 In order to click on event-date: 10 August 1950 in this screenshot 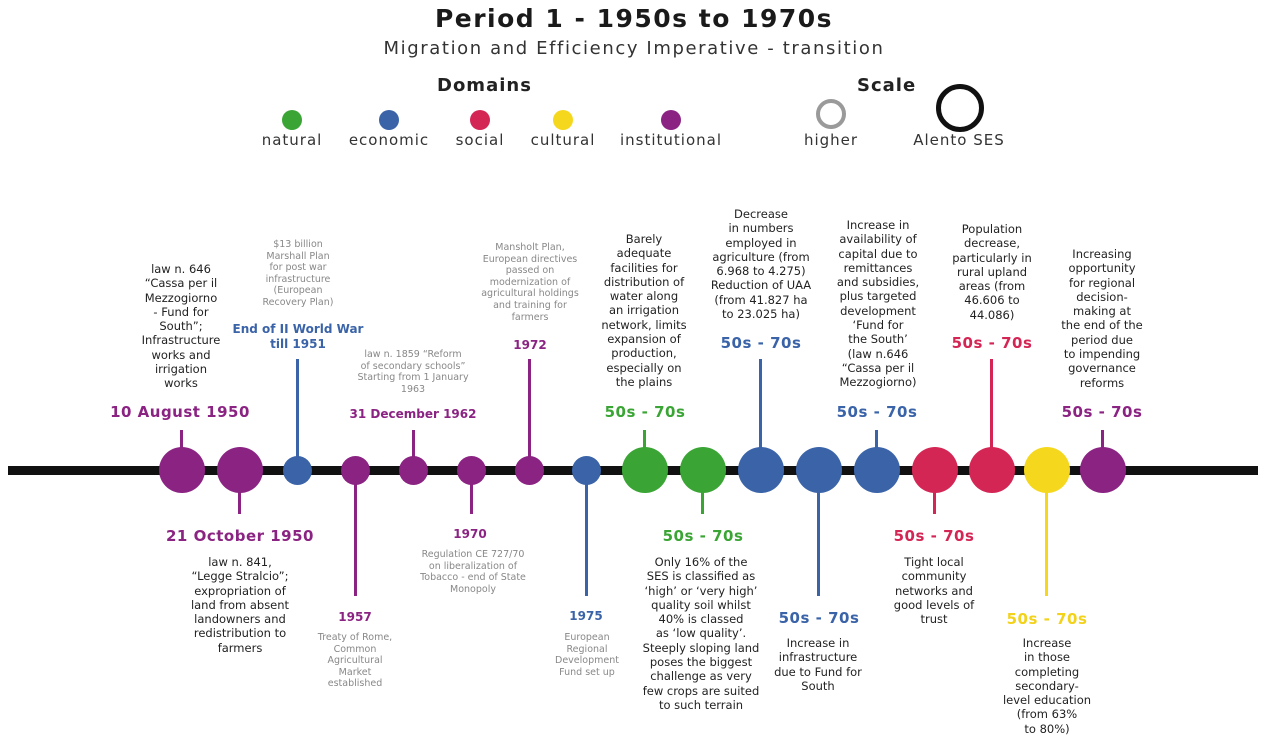, I will do `click(180, 412)`.